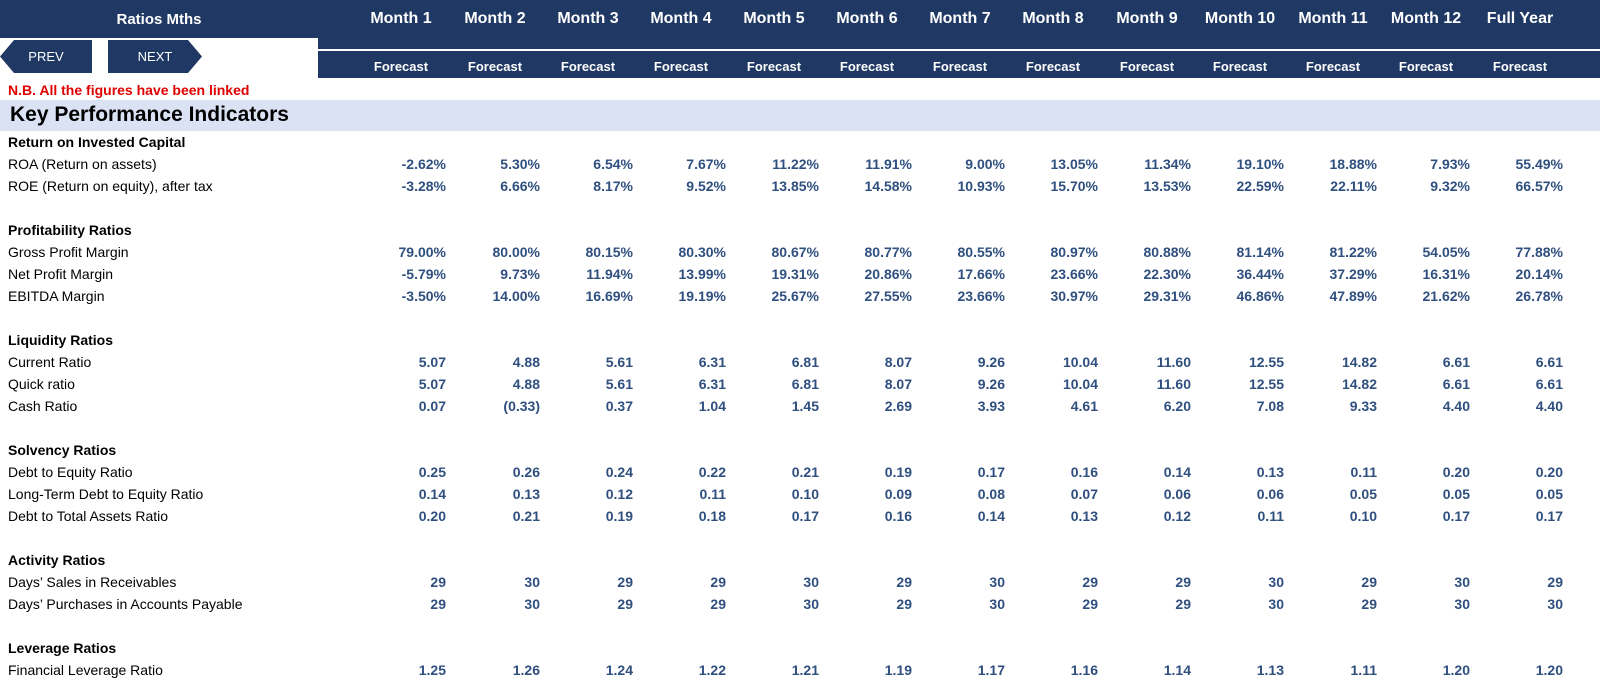 The height and width of the screenshot is (694, 1600). Describe the element at coordinates (1539, 274) in the screenshot. I see `value-cell: 20.14%` at that location.